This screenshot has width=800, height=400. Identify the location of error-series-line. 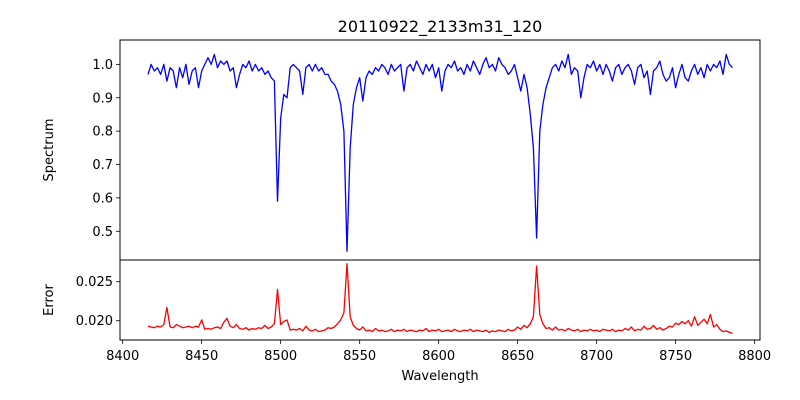
(440, 298).